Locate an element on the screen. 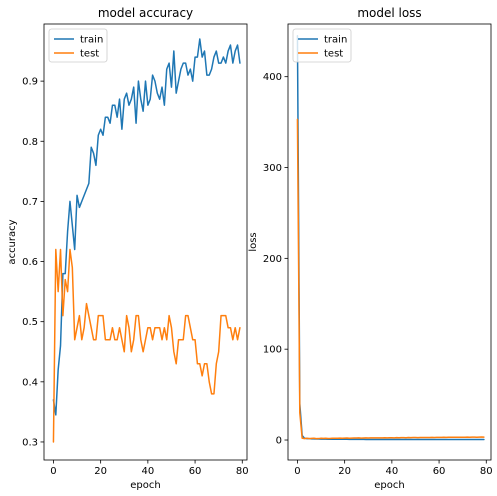 The height and width of the screenshot is (496, 497). loss-y-tick-label: 200 is located at coordinates (272, 259).